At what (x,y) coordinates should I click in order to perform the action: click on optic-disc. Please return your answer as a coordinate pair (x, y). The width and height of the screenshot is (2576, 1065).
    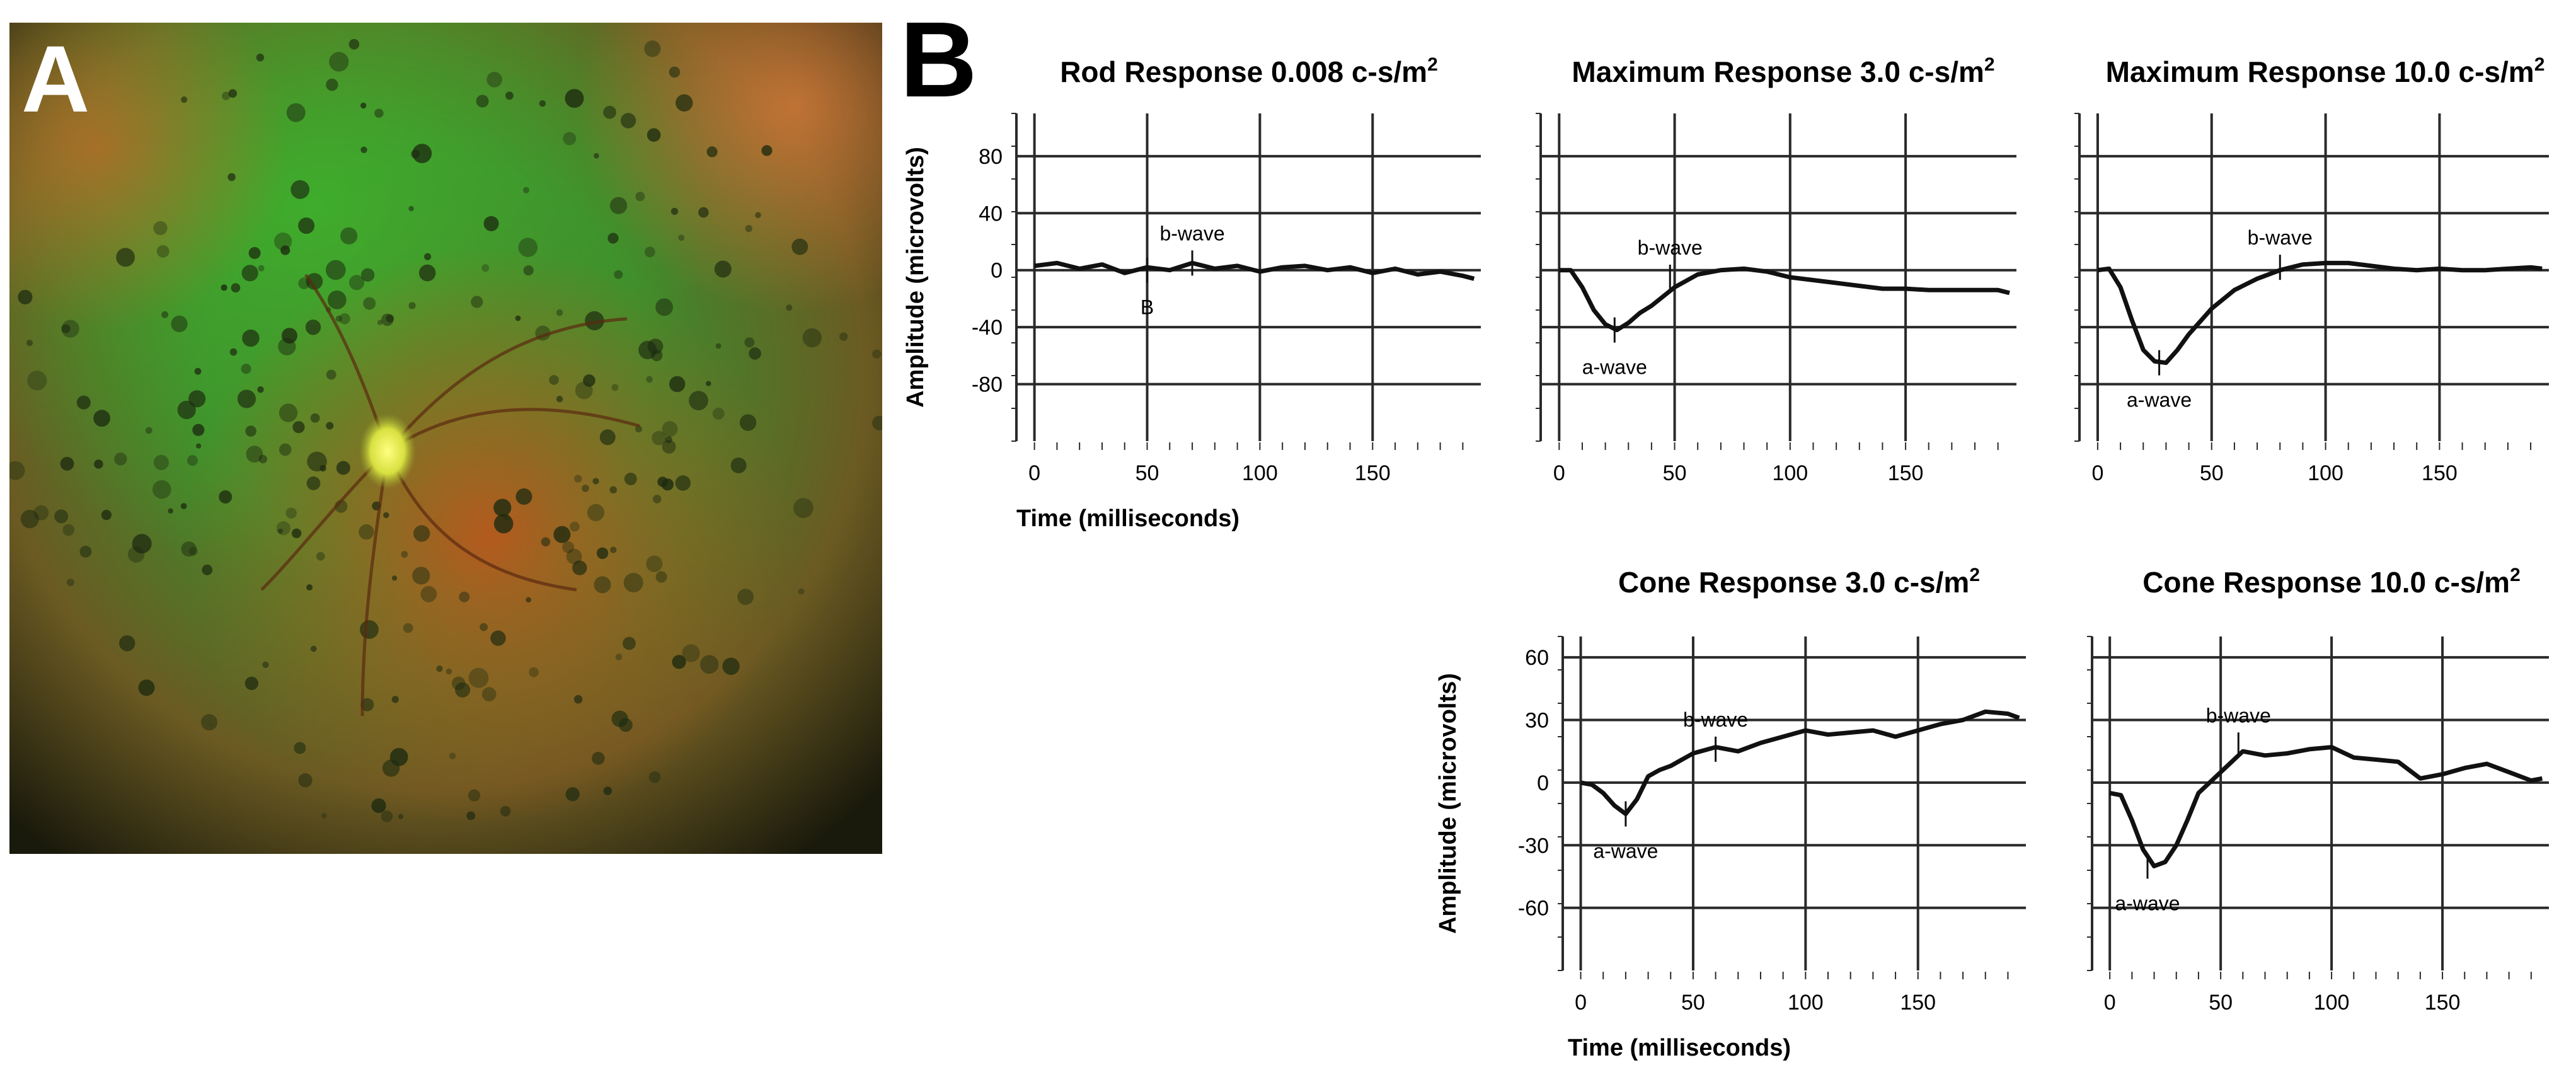
    Looking at the image, I should click on (387, 451).